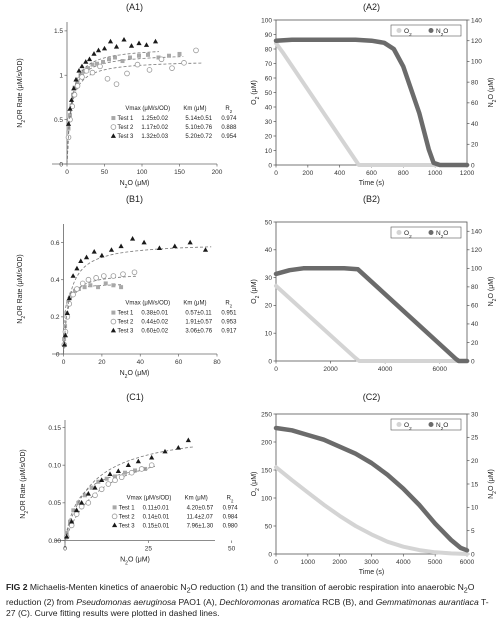  What do you see at coordinates (371, 199) in the screenshot?
I see `panel-title: (B2)` at bounding box center [371, 199].